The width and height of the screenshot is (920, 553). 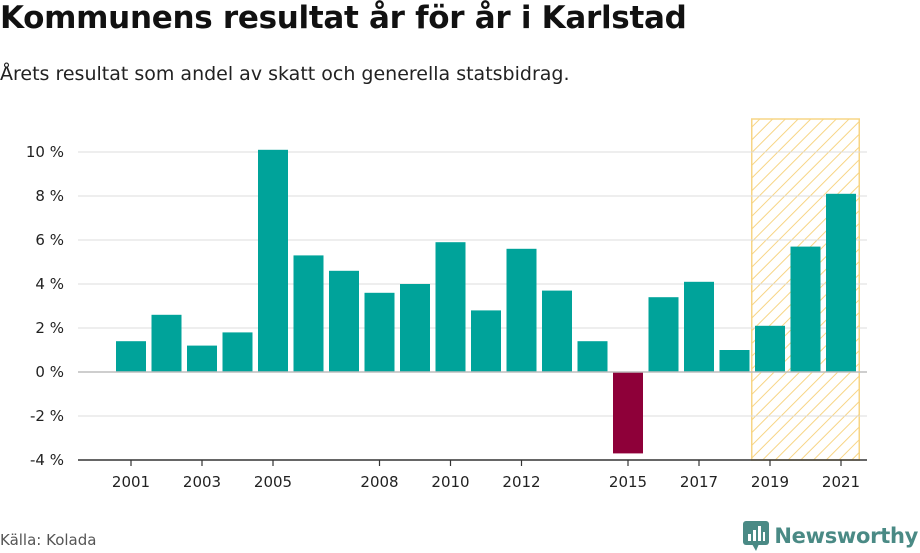 What do you see at coordinates (202, 482) in the screenshot?
I see `x-tick-label: 2003` at bounding box center [202, 482].